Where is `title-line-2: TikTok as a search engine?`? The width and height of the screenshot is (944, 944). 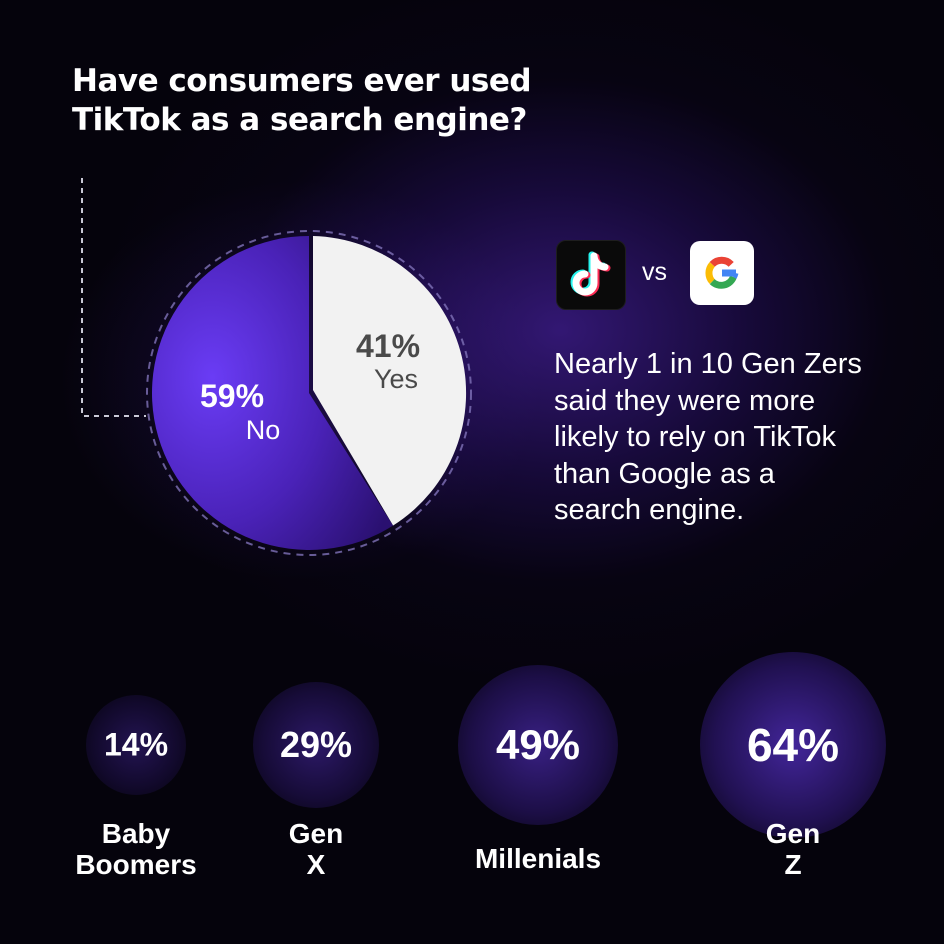
title-line-2: TikTok as a search engine? is located at coordinates (299, 120).